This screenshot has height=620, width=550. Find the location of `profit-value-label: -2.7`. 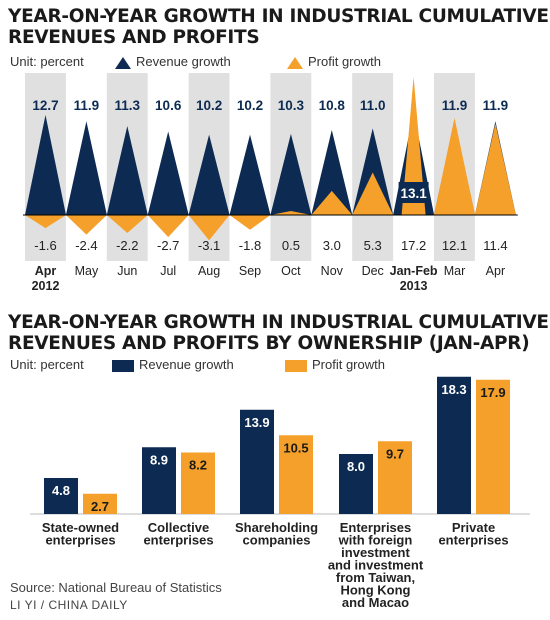

profit-value-label: -2.7 is located at coordinates (168, 245).